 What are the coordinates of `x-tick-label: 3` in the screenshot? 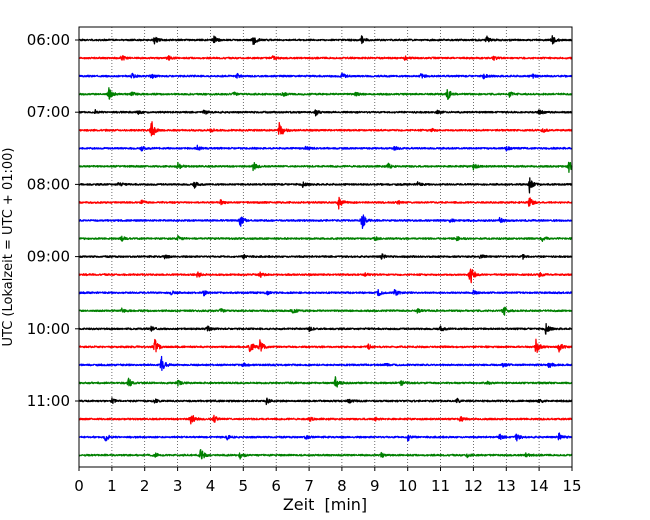 It's located at (178, 486).